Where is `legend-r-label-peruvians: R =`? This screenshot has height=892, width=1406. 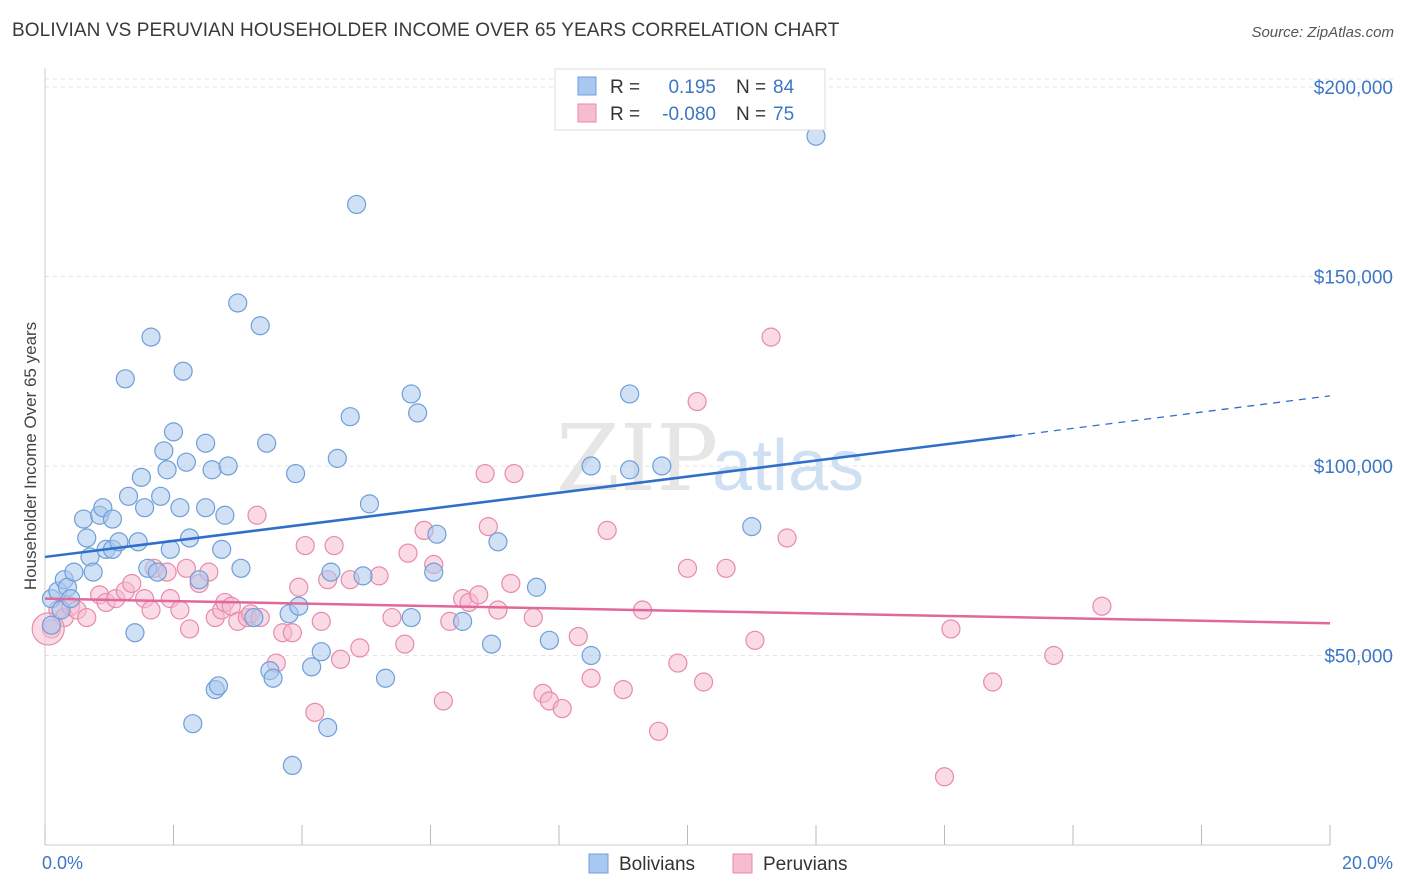 legend-r-label-peruvians: R = is located at coordinates (625, 114).